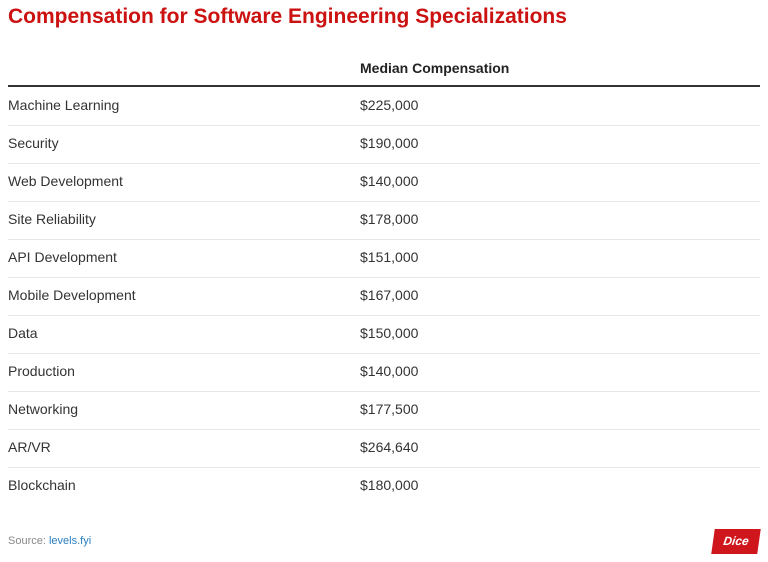 The image size is (768, 562). What do you see at coordinates (389, 105) in the screenshot?
I see `row-value: $225,000` at bounding box center [389, 105].